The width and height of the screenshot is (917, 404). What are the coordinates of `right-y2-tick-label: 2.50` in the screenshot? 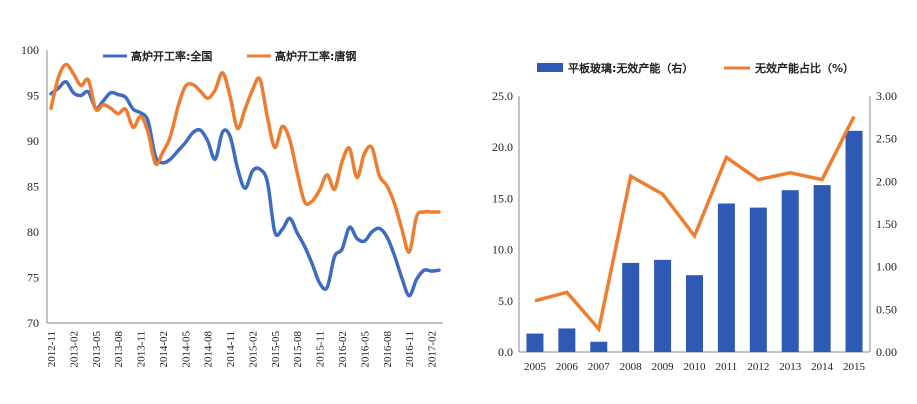 It's located at (886, 139).